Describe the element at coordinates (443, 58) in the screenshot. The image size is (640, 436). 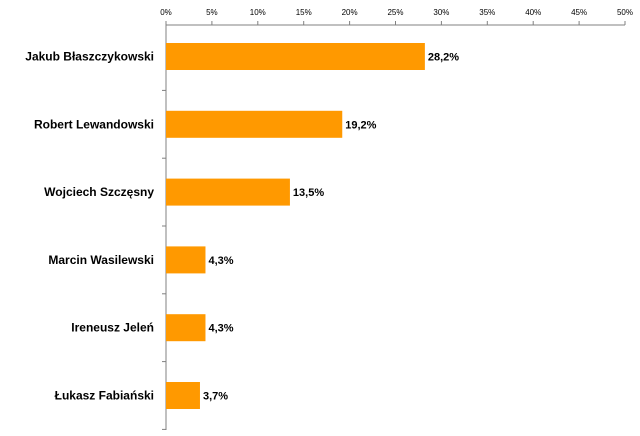
I see `data-label: 28,2%` at that location.